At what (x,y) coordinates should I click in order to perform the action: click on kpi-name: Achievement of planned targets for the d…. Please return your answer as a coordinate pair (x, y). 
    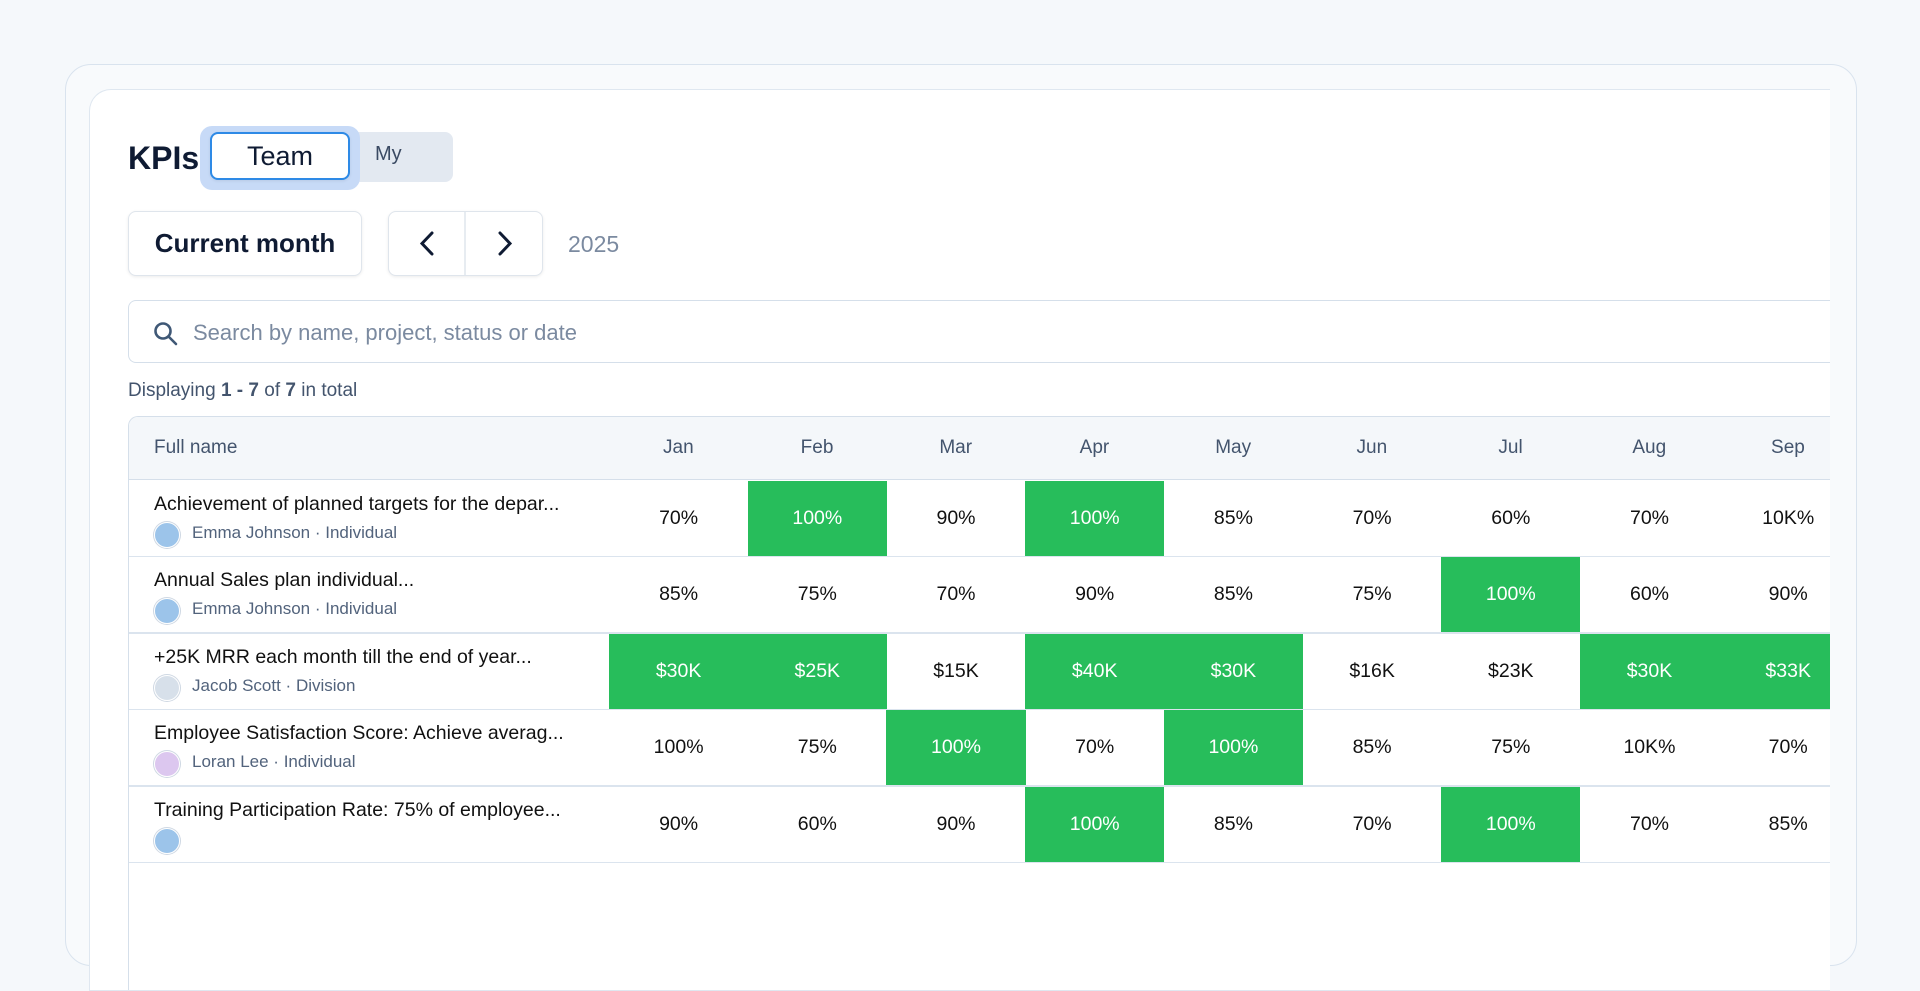
    Looking at the image, I should click on (357, 503).